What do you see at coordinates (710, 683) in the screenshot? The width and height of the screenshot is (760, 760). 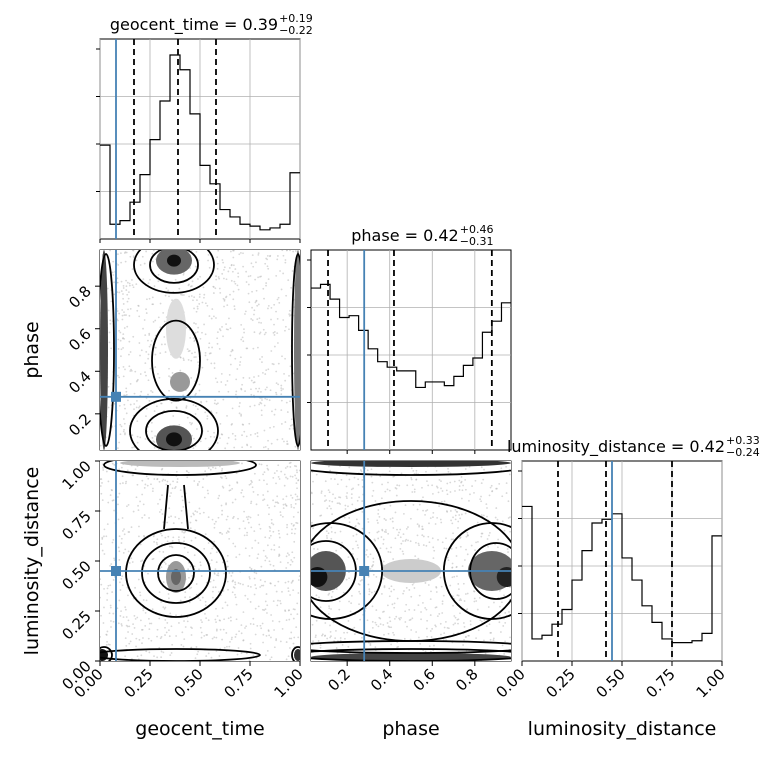 I see `x-tick-label: 1.00` at bounding box center [710, 683].